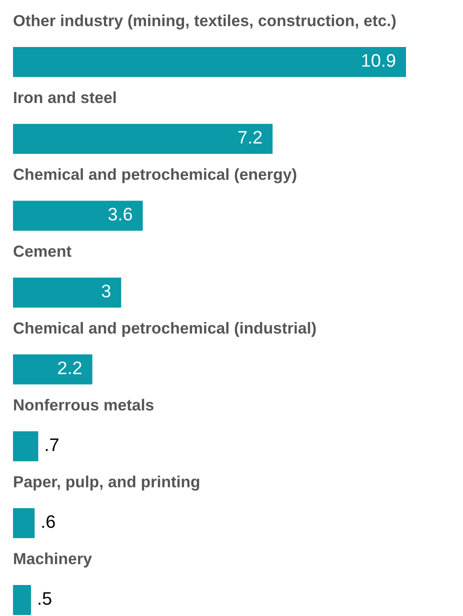 The width and height of the screenshot is (463, 616). I want to click on data-label: 3, so click(106, 291).